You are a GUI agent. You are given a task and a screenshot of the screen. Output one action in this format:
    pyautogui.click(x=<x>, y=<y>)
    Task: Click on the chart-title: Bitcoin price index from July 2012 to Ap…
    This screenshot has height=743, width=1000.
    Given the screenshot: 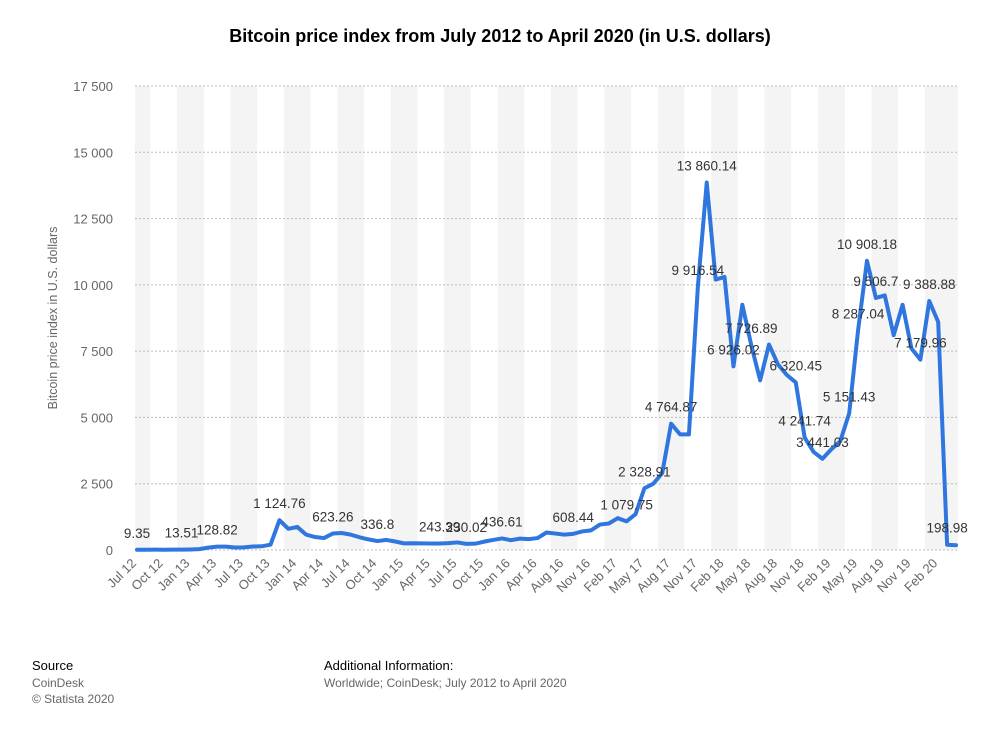 What is the action you would take?
    pyautogui.click(x=499, y=36)
    